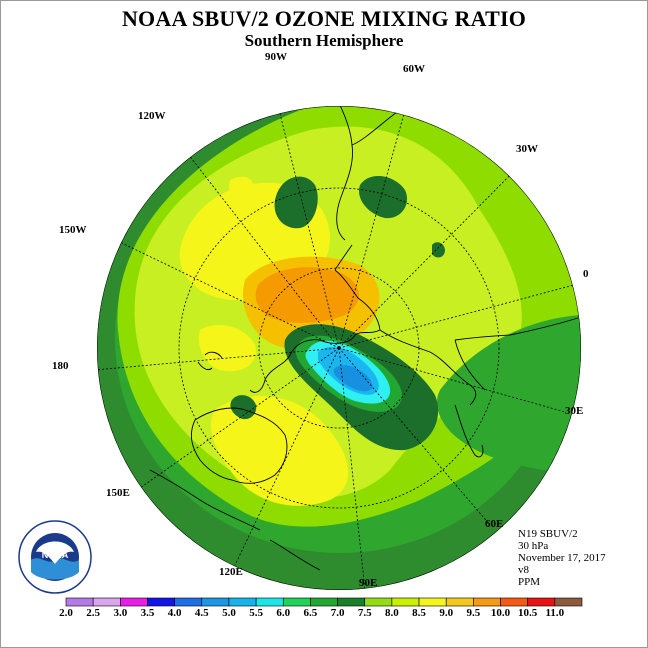 The height and width of the screenshot is (648, 648). I want to click on lon-label-30e: 30E, so click(574, 411).